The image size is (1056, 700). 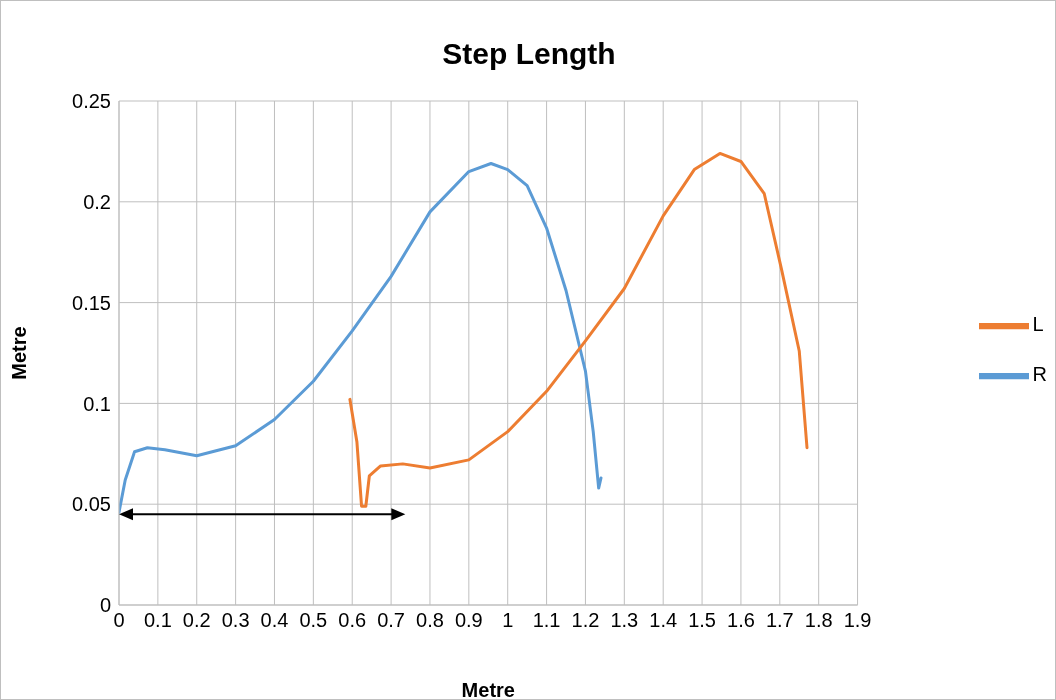 What do you see at coordinates (313, 620) in the screenshot?
I see `x-tick-label: 0.5` at bounding box center [313, 620].